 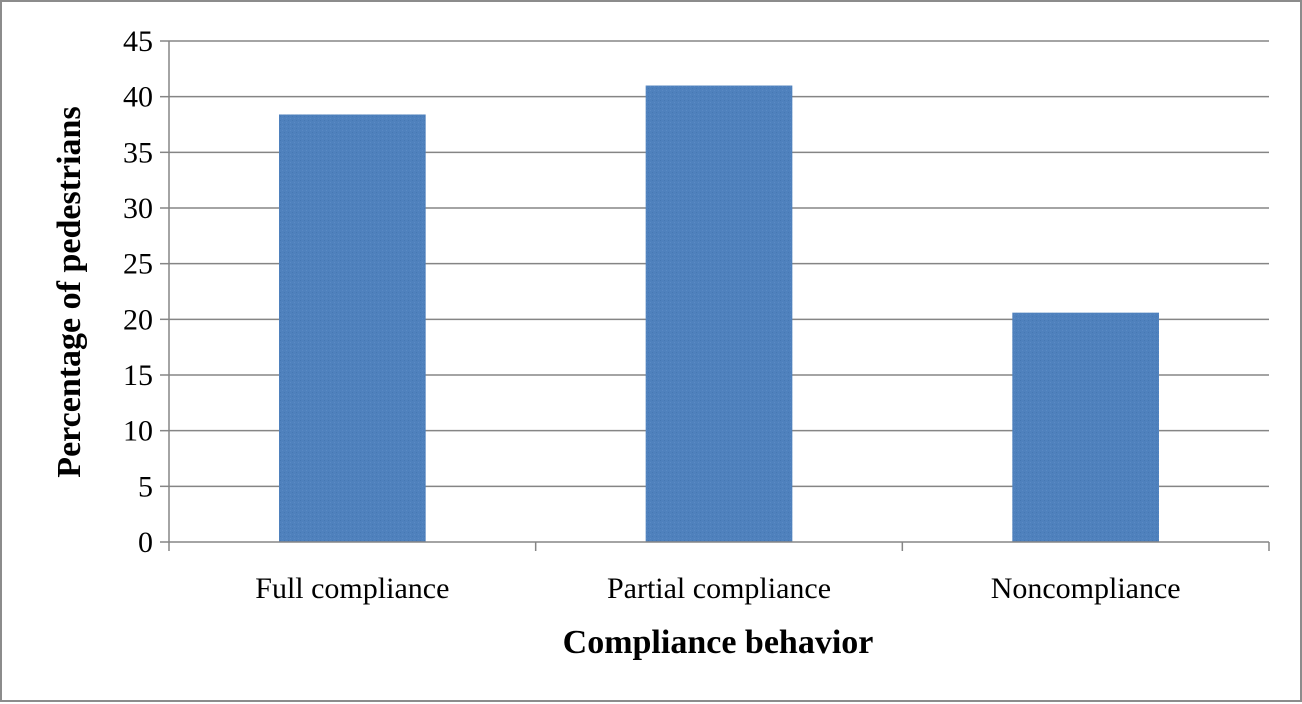 I want to click on y-tick-label: 15, so click(x=138, y=375).